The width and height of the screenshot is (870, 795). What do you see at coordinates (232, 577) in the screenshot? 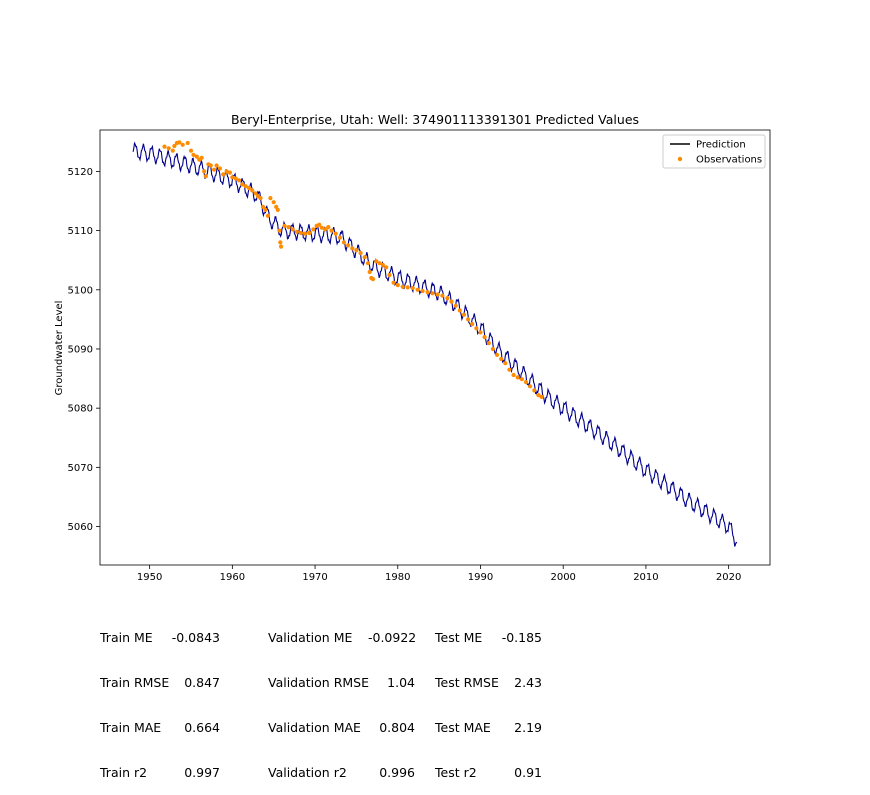
I see `x-tick-label: 1960` at bounding box center [232, 577].